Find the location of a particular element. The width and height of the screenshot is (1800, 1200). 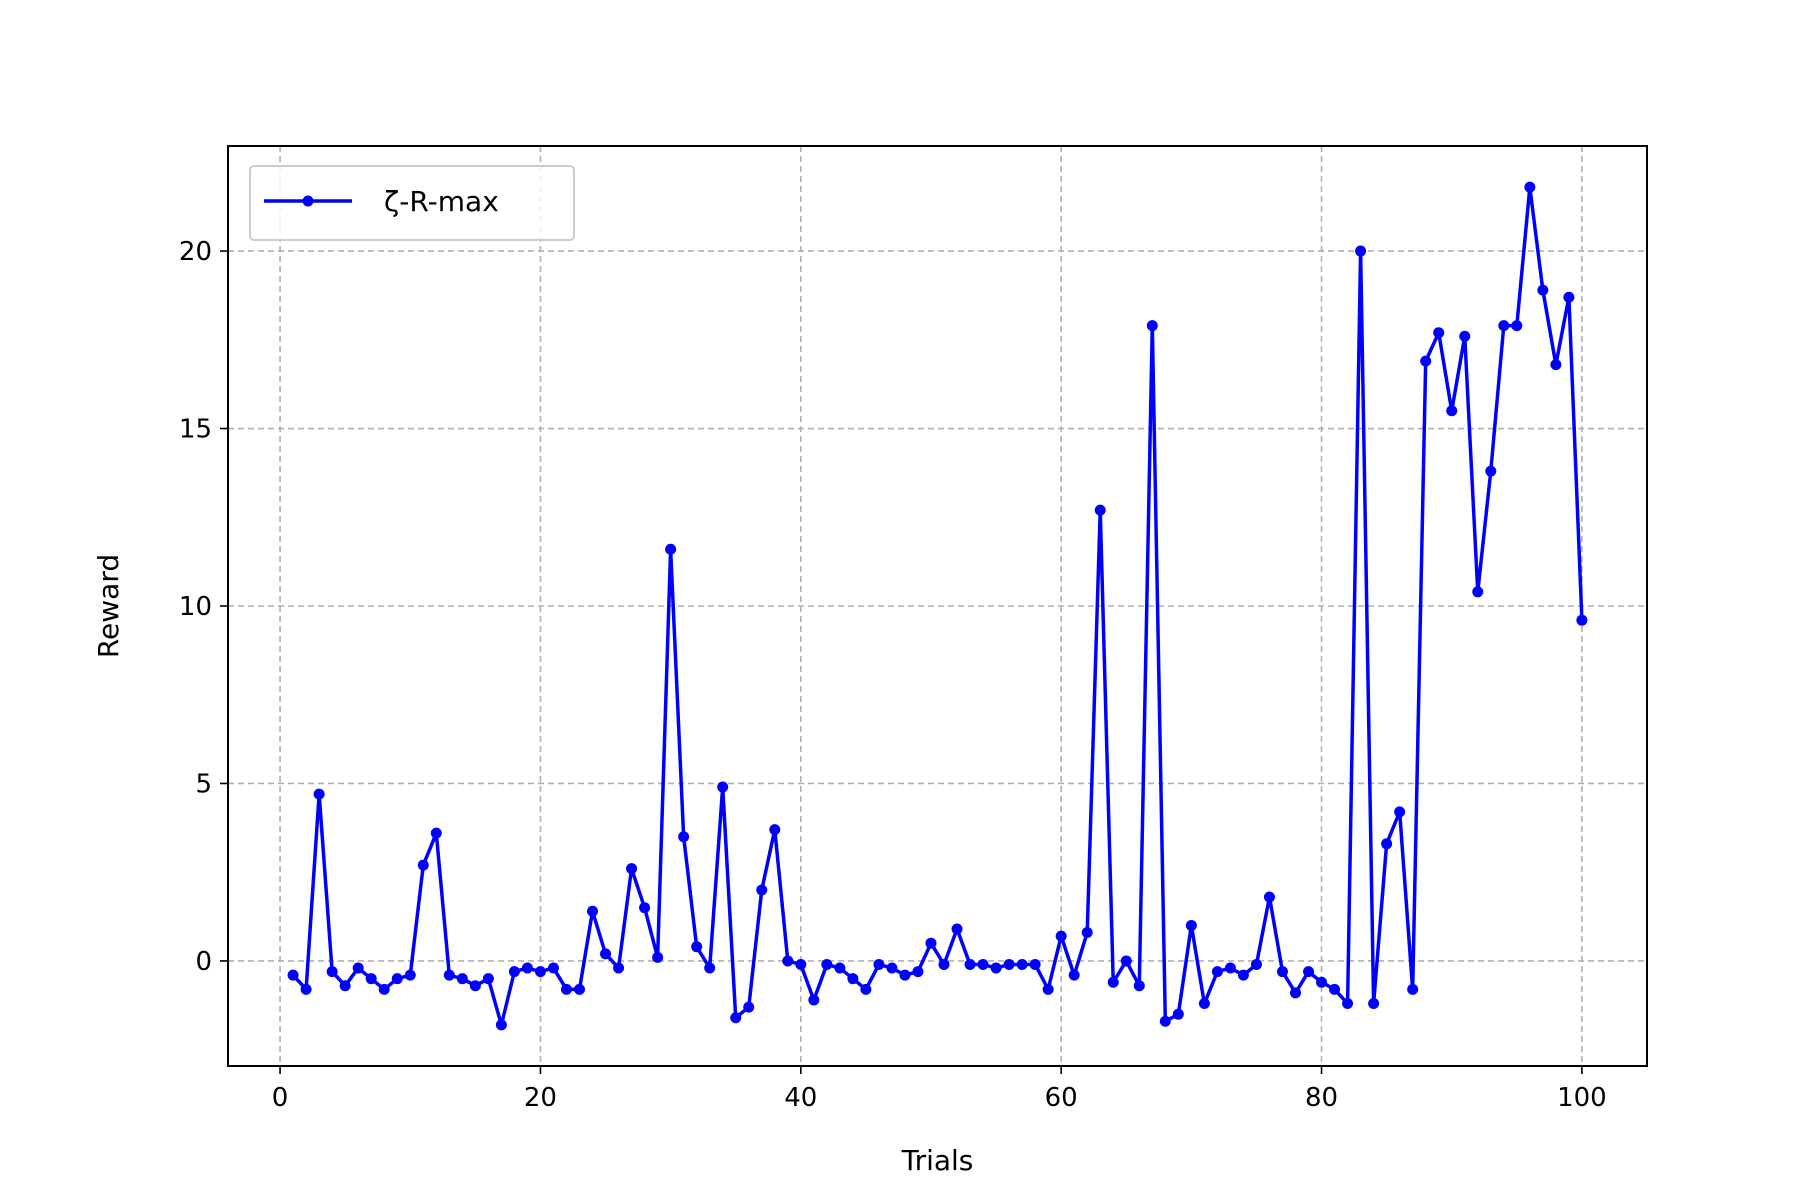

legend-box is located at coordinates (412, 203).